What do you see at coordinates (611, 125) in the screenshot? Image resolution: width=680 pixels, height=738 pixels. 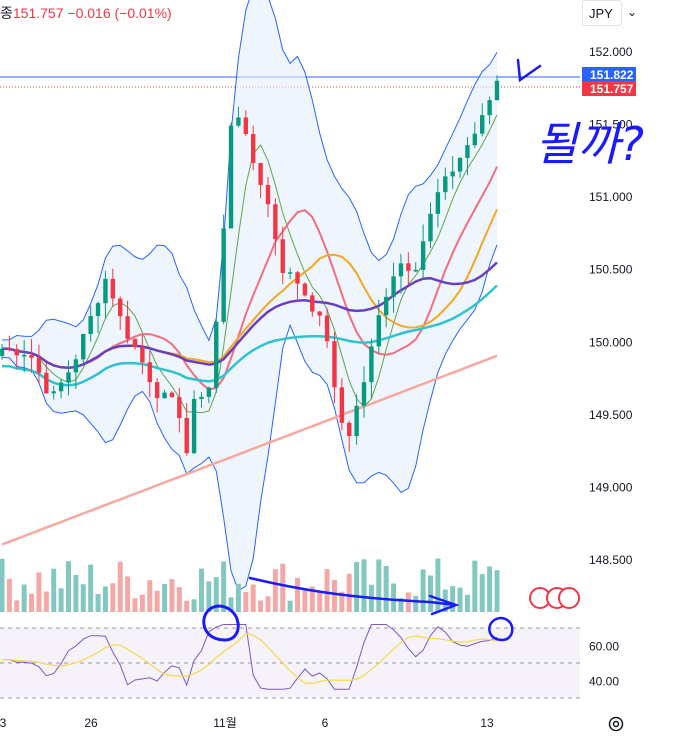 I see `price-tick-label: 151.500` at bounding box center [611, 125].